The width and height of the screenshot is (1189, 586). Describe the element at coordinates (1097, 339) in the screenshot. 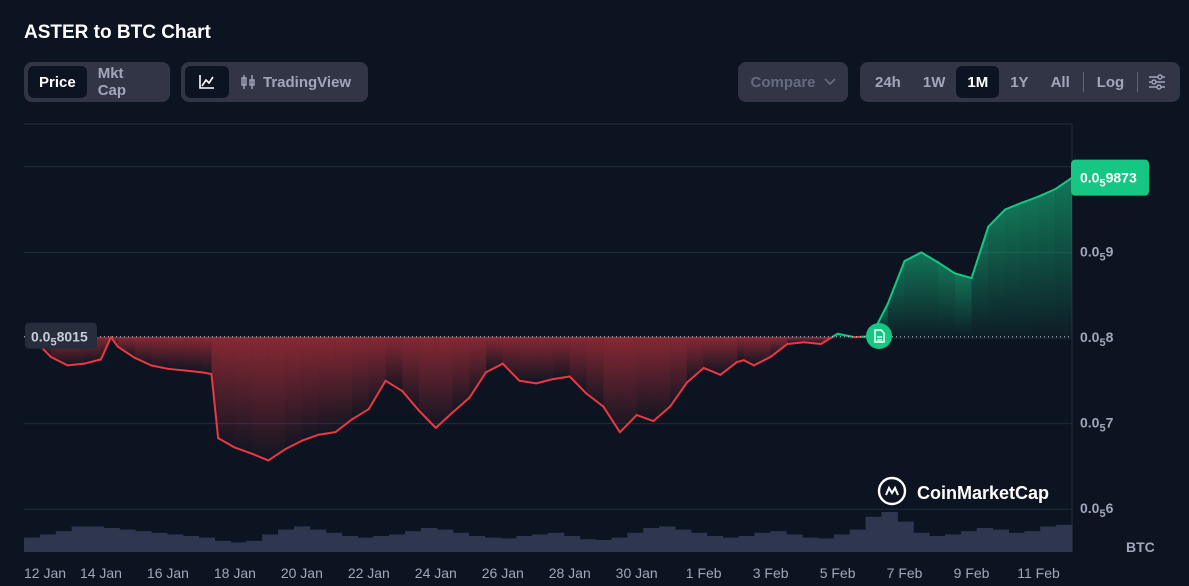

I see `y-tick-label: 0.058` at that location.